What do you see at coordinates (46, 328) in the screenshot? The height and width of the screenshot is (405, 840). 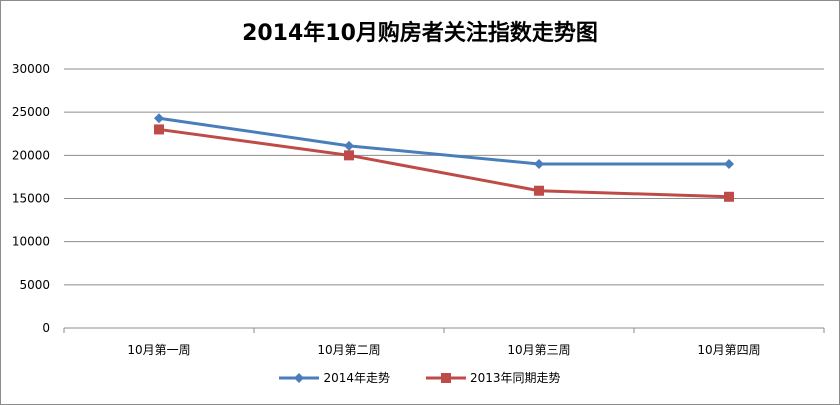 I see `y-tick-label-0: 0` at bounding box center [46, 328].